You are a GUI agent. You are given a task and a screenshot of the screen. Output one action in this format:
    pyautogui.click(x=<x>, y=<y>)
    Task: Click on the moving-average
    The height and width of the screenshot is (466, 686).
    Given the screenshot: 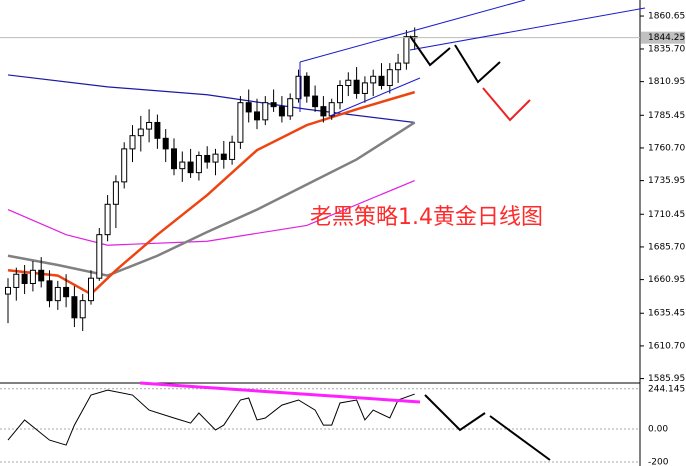 What is the action you would take?
    pyautogui.click(x=211, y=212)
    